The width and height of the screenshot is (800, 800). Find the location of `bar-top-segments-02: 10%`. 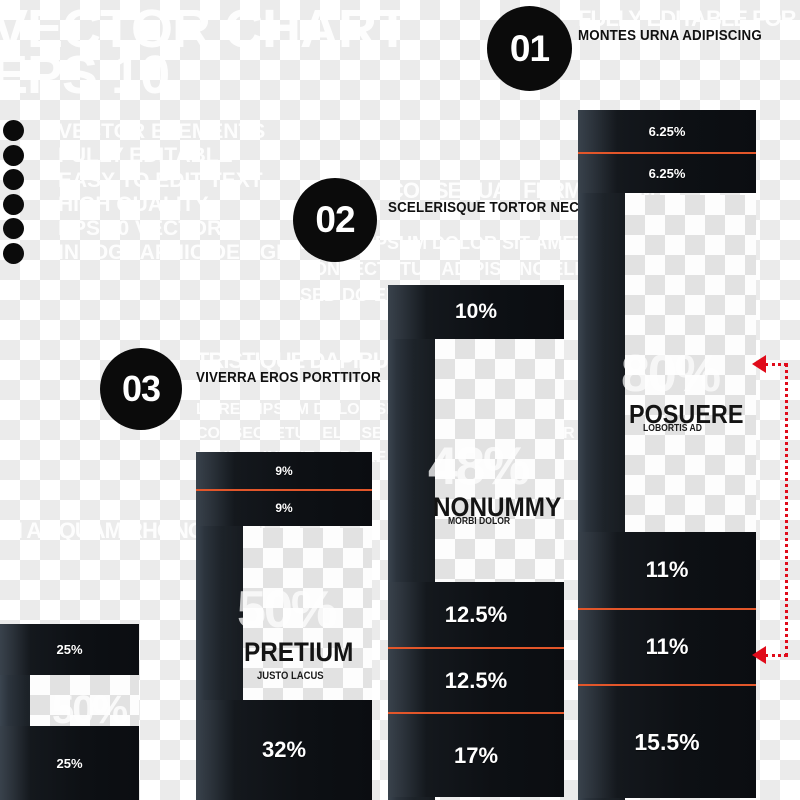

bar-top-segments-02: 10% is located at coordinates (476, 312).